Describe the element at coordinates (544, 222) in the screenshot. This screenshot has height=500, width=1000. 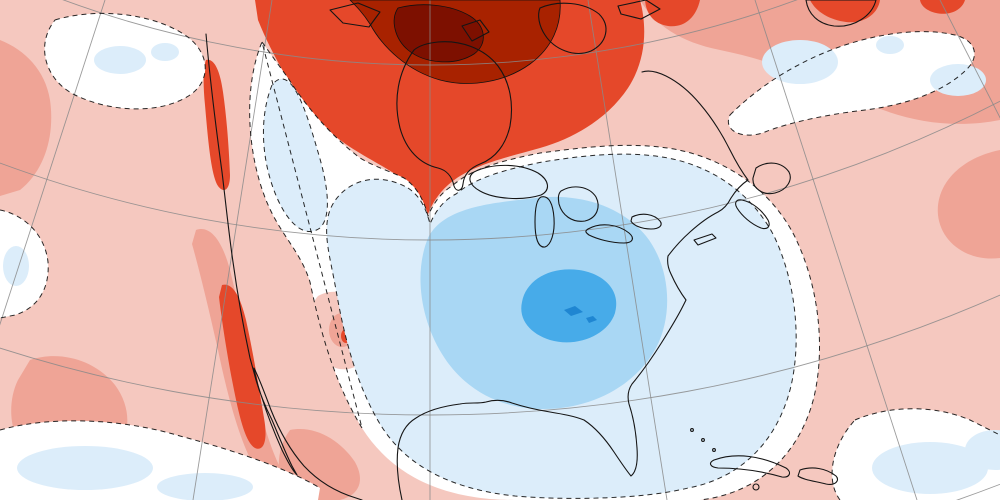
I see `coastline-lake-michigan` at that location.